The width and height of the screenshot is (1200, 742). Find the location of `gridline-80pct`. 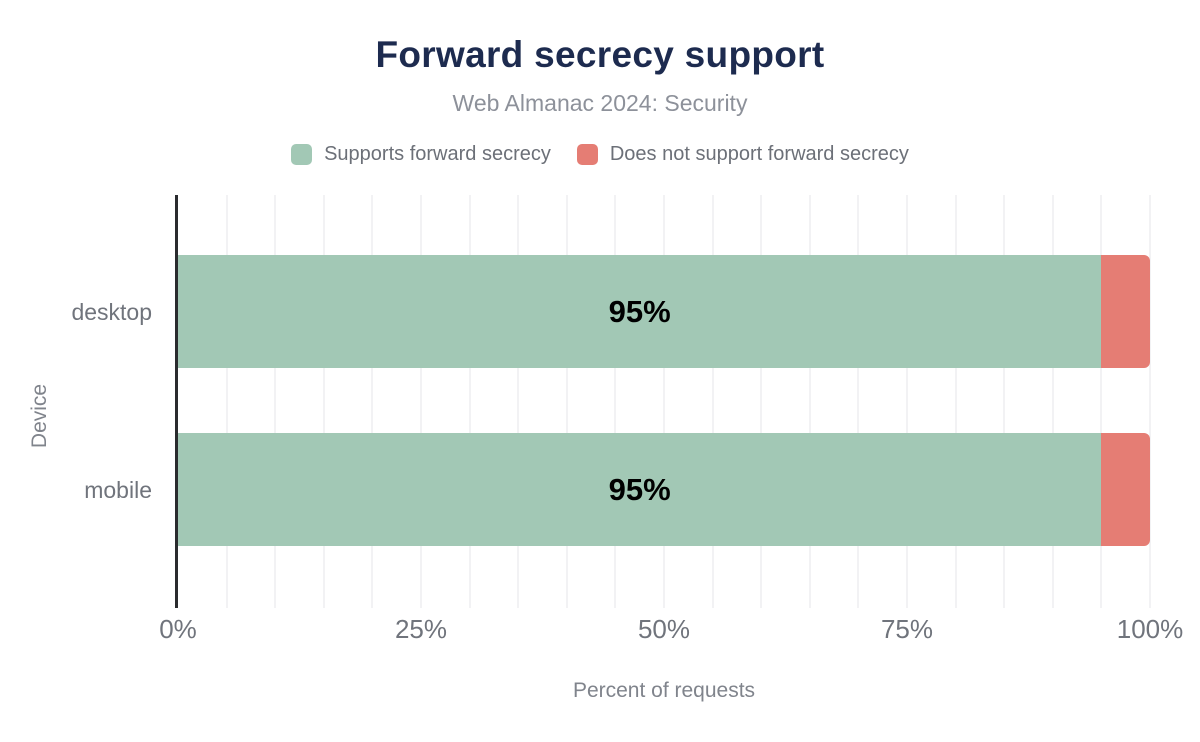

gridline-80pct is located at coordinates (955, 401).